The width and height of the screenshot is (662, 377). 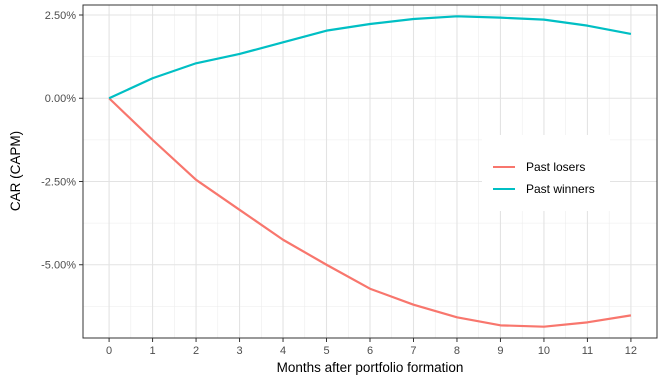 I want to click on x-tick-label: 10, so click(x=544, y=351).